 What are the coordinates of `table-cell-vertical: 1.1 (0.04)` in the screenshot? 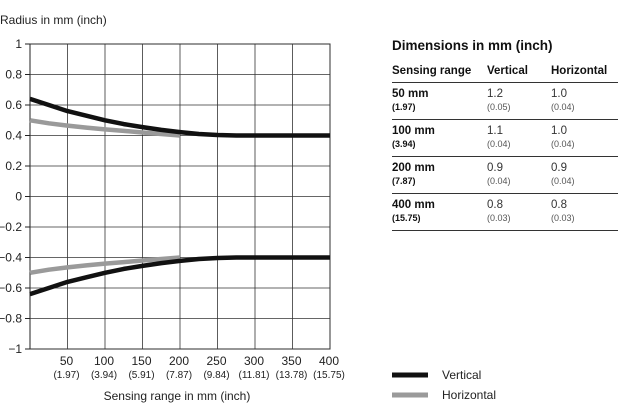 It's located at (519, 138).